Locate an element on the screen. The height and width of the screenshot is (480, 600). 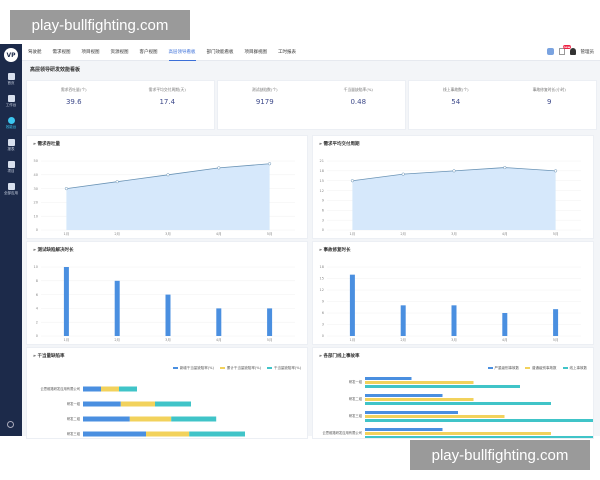
legend-item: 累计千当量缺陷率(%) is located at coordinates (240, 368).